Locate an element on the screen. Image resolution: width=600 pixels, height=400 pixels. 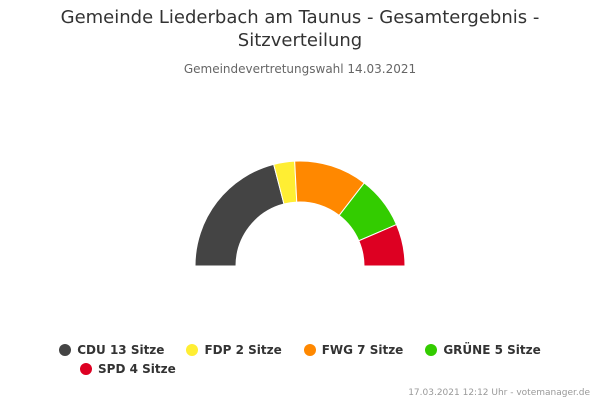
legend-label-gruene: GRÜNE 5 Sitze is located at coordinates (492, 349).